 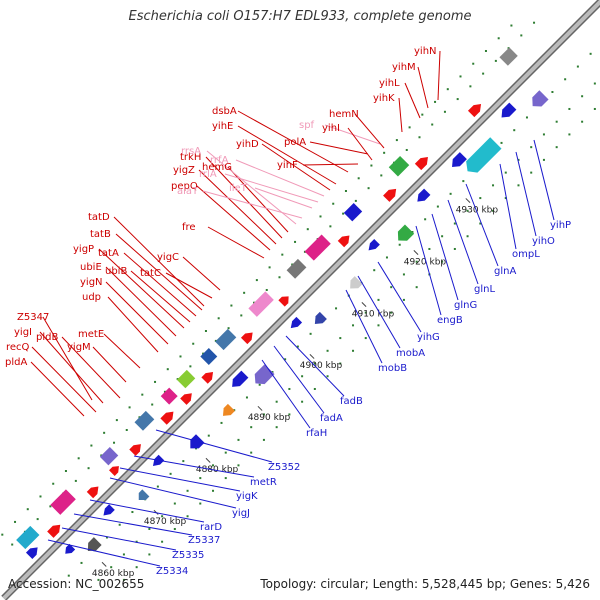 What do you see at coordinates (404, 67) in the screenshot?
I see `gene-label-yihM: yihM` at bounding box center [404, 67].